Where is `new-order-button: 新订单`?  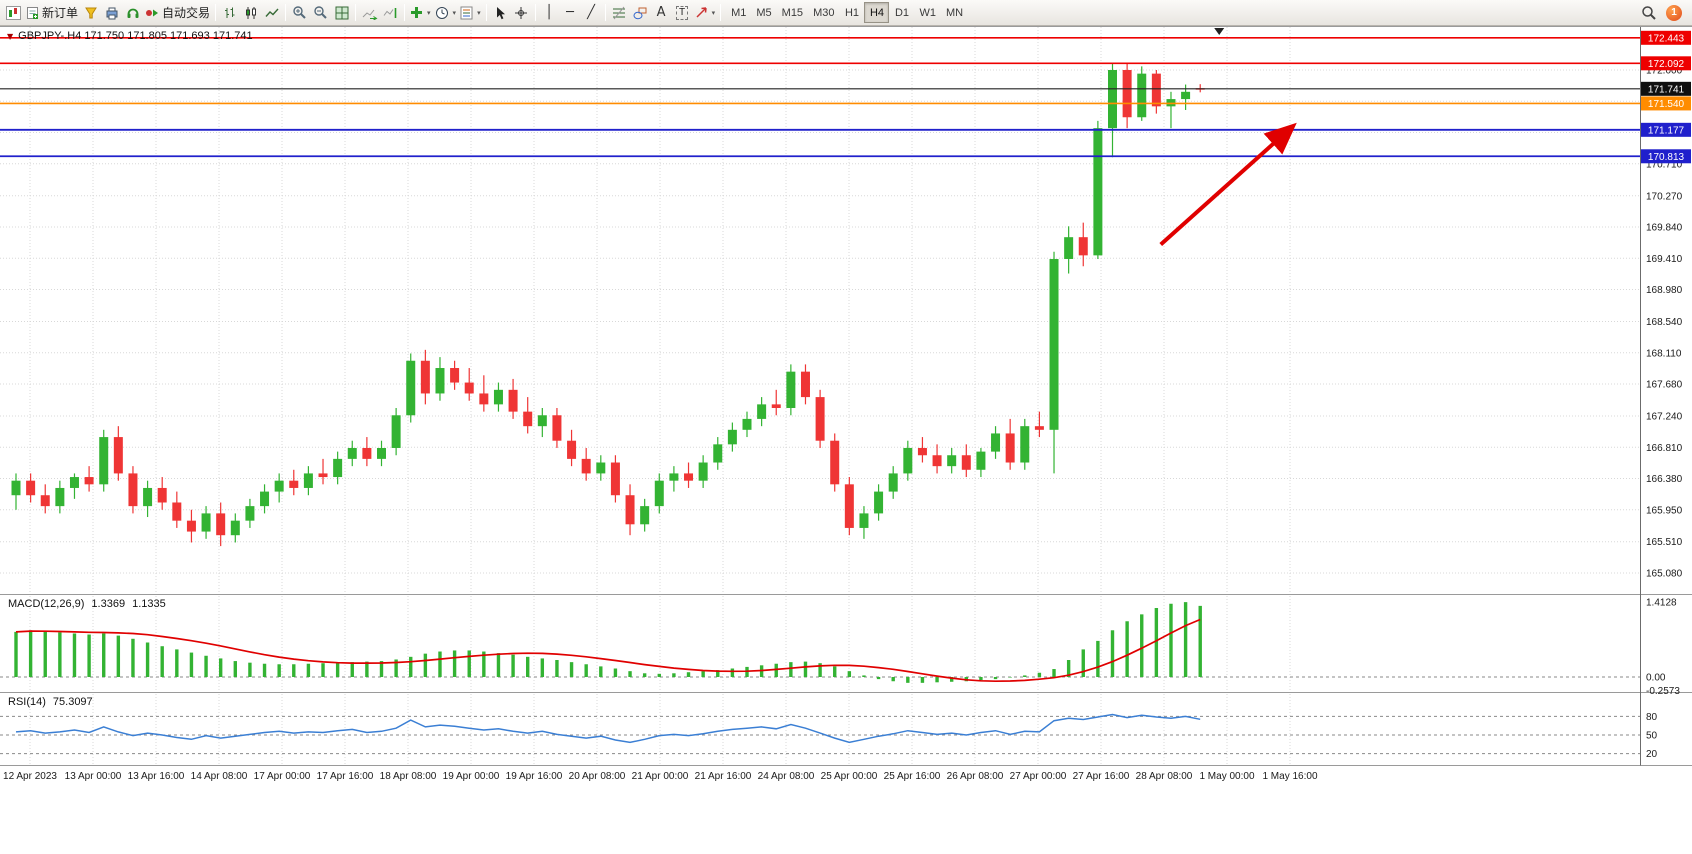
new-order-button: 新订单 is located at coordinates (52, 13).